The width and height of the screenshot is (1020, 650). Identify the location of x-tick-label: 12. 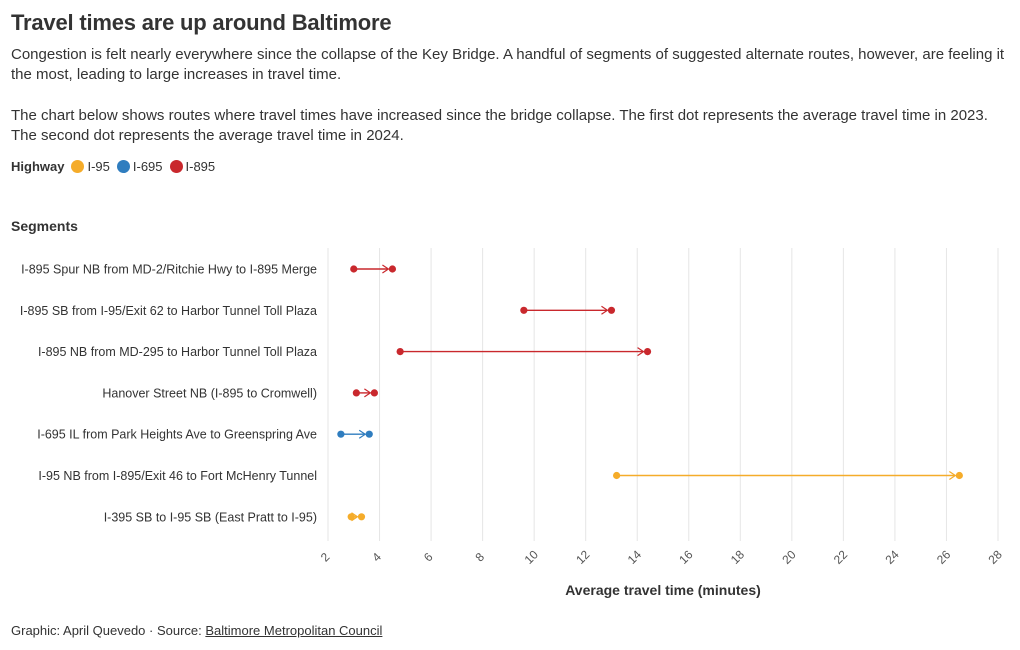
(583, 557).